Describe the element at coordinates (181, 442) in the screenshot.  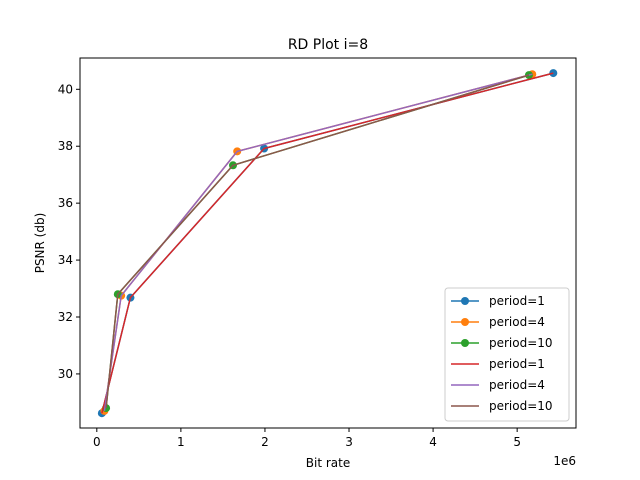
I see `x-tick-label: 1` at that location.